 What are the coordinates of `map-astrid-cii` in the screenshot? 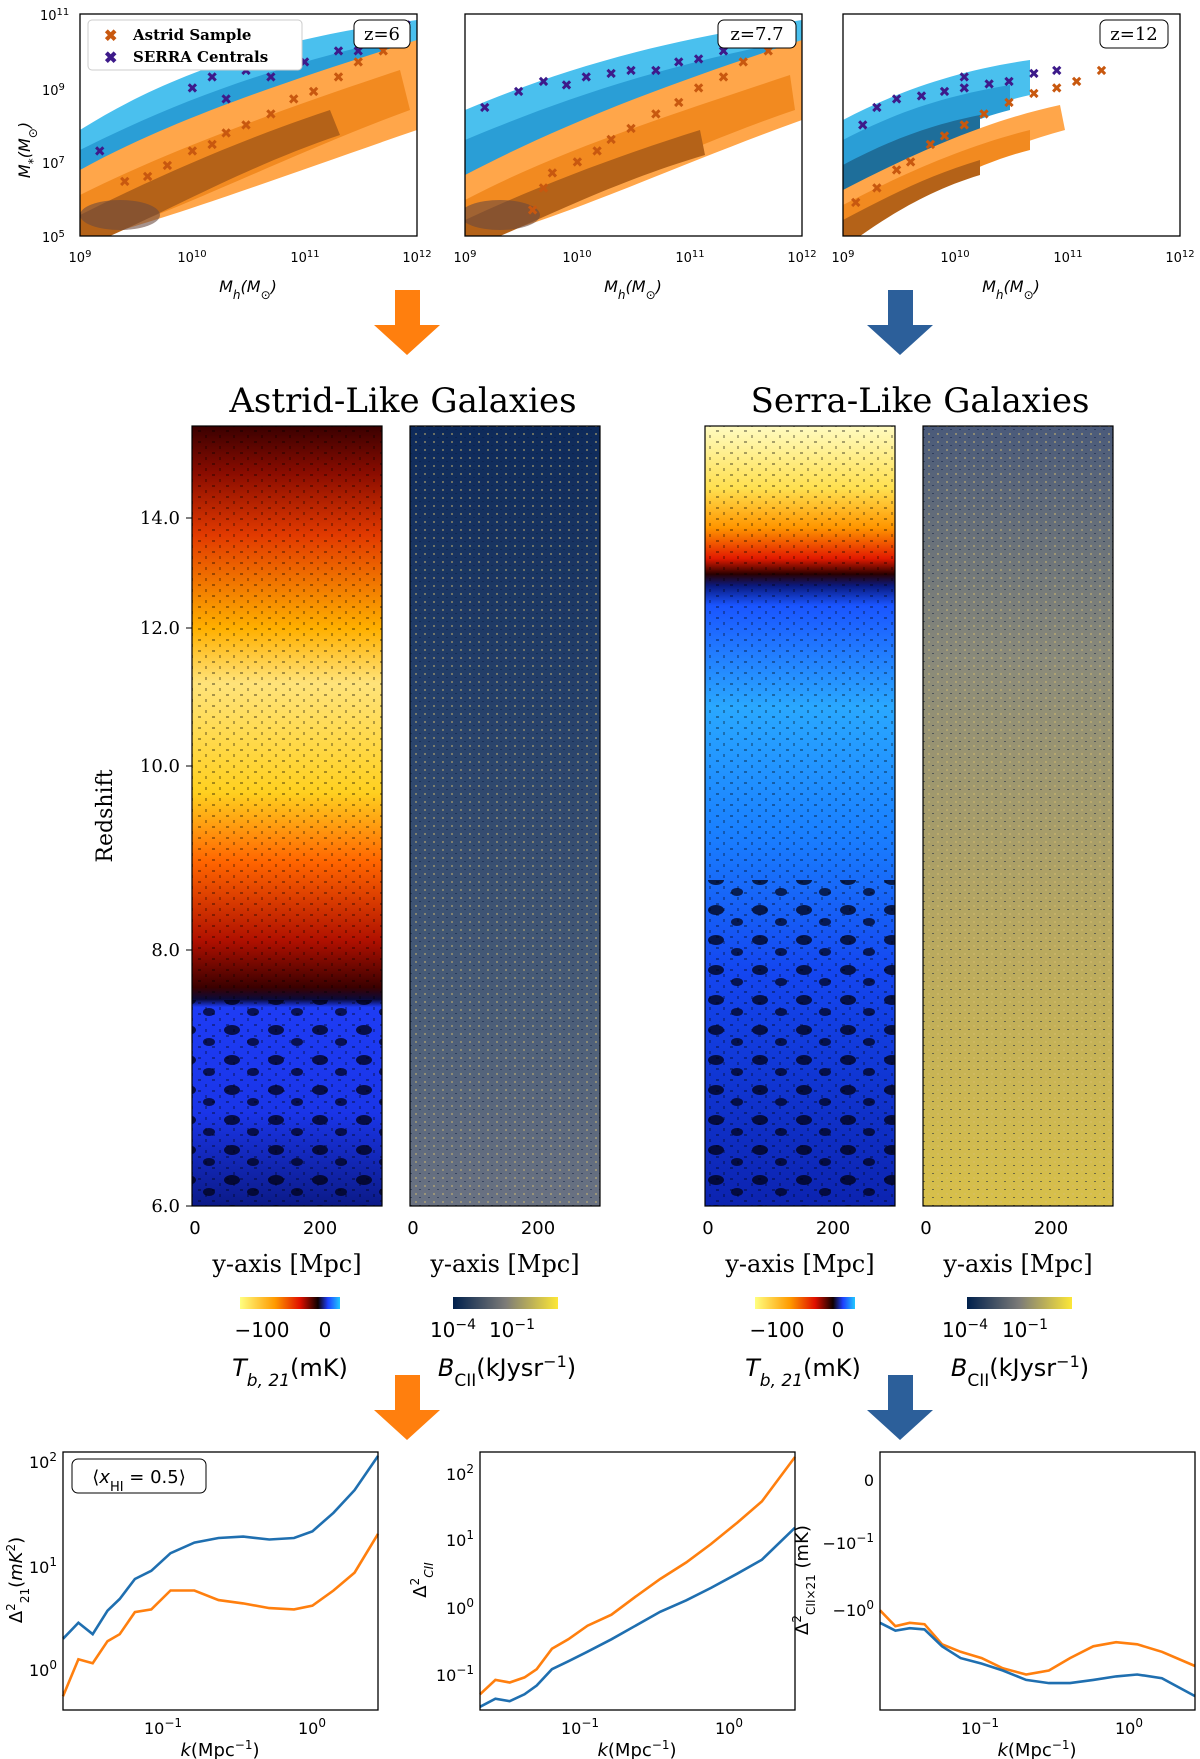 It's located at (505, 816).